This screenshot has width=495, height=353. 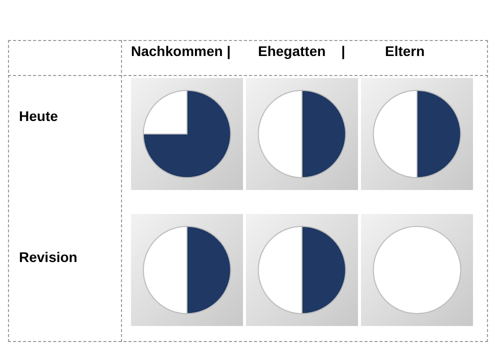 What do you see at coordinates (302, 51) in the screenshot?
I see `text: Ehegatten |` at bounding box center [302, 51].